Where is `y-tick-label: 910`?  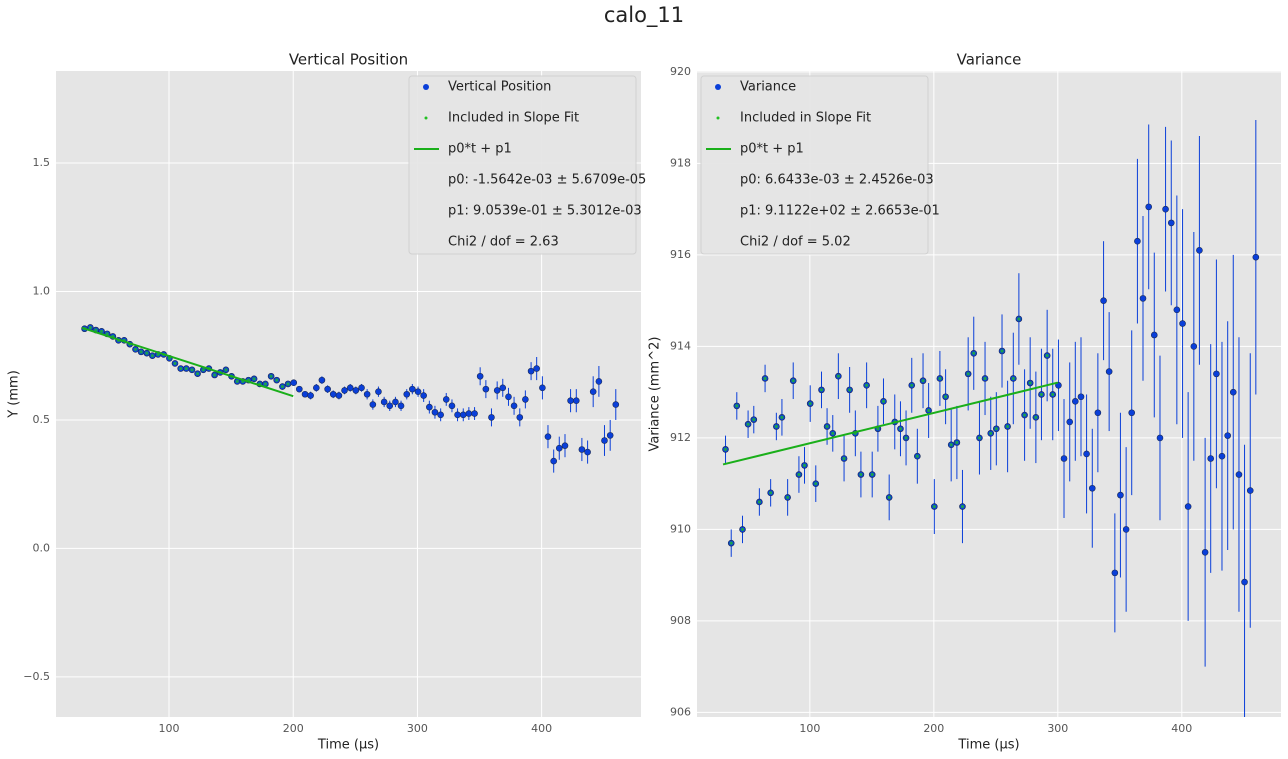
y-tick-label: 910 is located at coordinates (680, 528).